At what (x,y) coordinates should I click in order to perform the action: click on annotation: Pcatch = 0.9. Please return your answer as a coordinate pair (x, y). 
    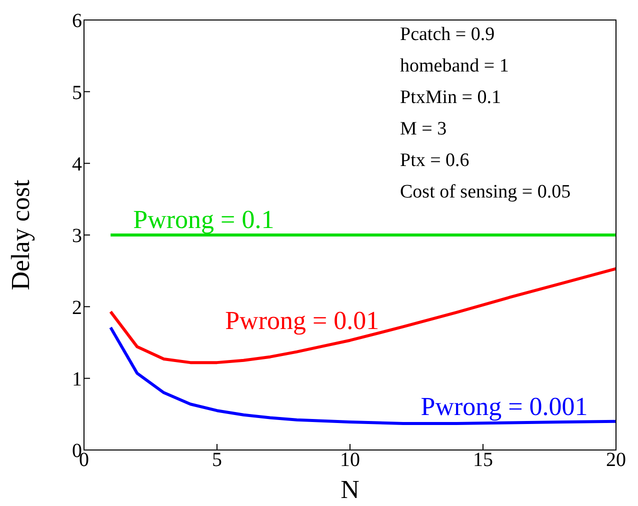
    Looking at the image, I should click on (447, 34).